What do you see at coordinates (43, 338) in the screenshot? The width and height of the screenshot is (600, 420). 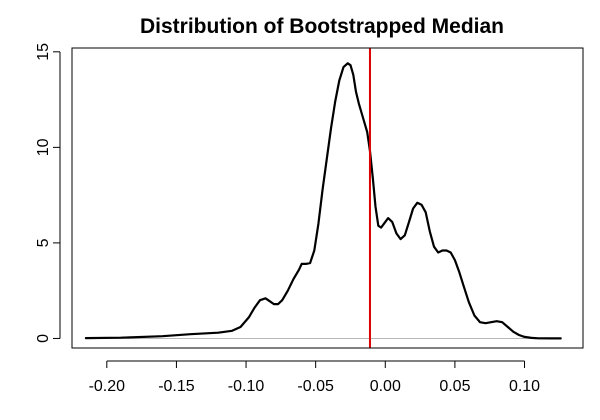 I see `y-tick-label: 0` at bounding box center [43, 338].